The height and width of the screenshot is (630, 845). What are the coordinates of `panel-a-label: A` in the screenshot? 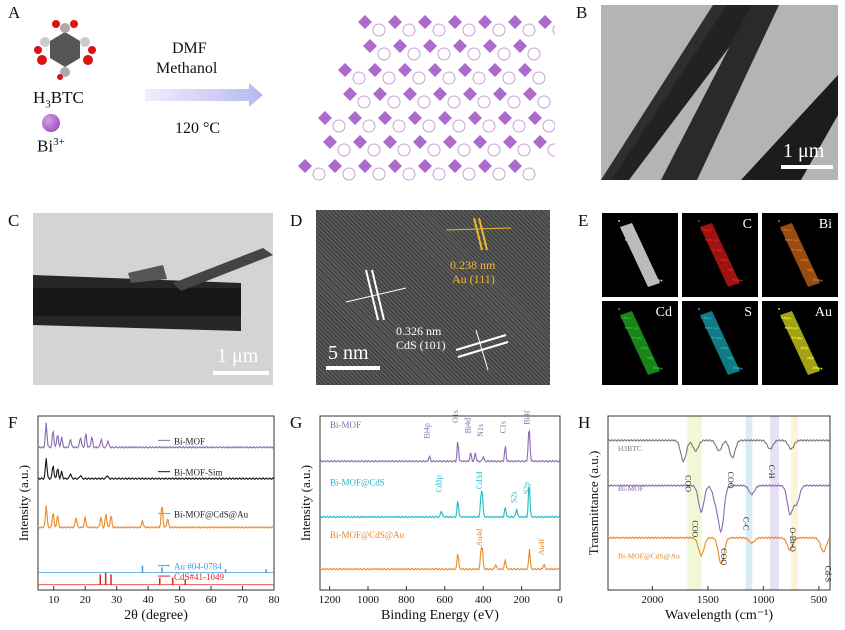 It's located at (14, 12).